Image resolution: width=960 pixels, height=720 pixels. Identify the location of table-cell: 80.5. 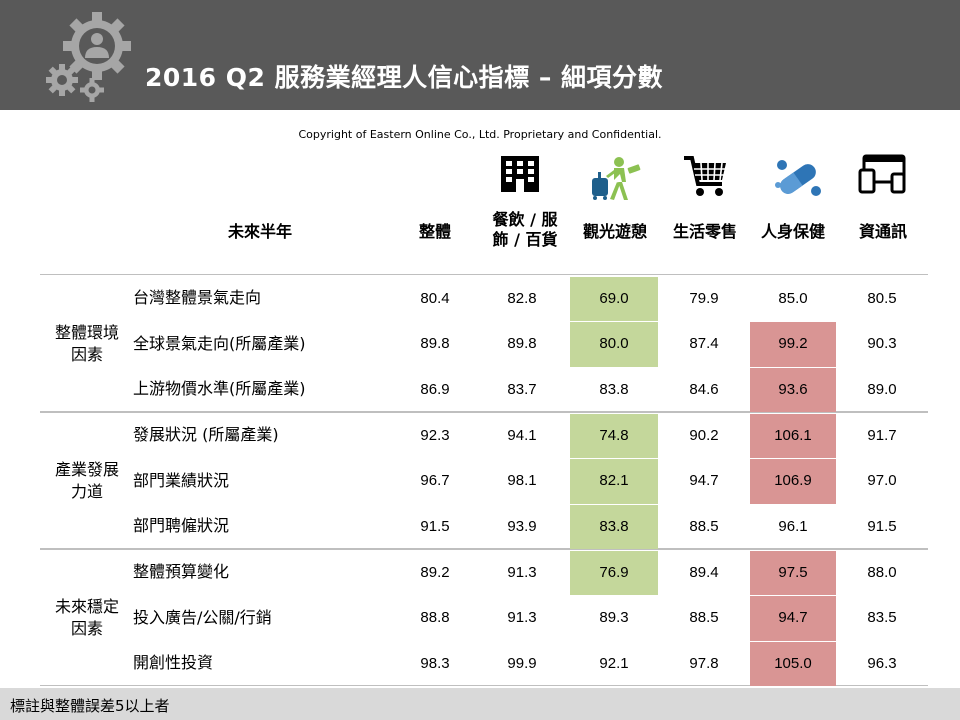
(882, 298).